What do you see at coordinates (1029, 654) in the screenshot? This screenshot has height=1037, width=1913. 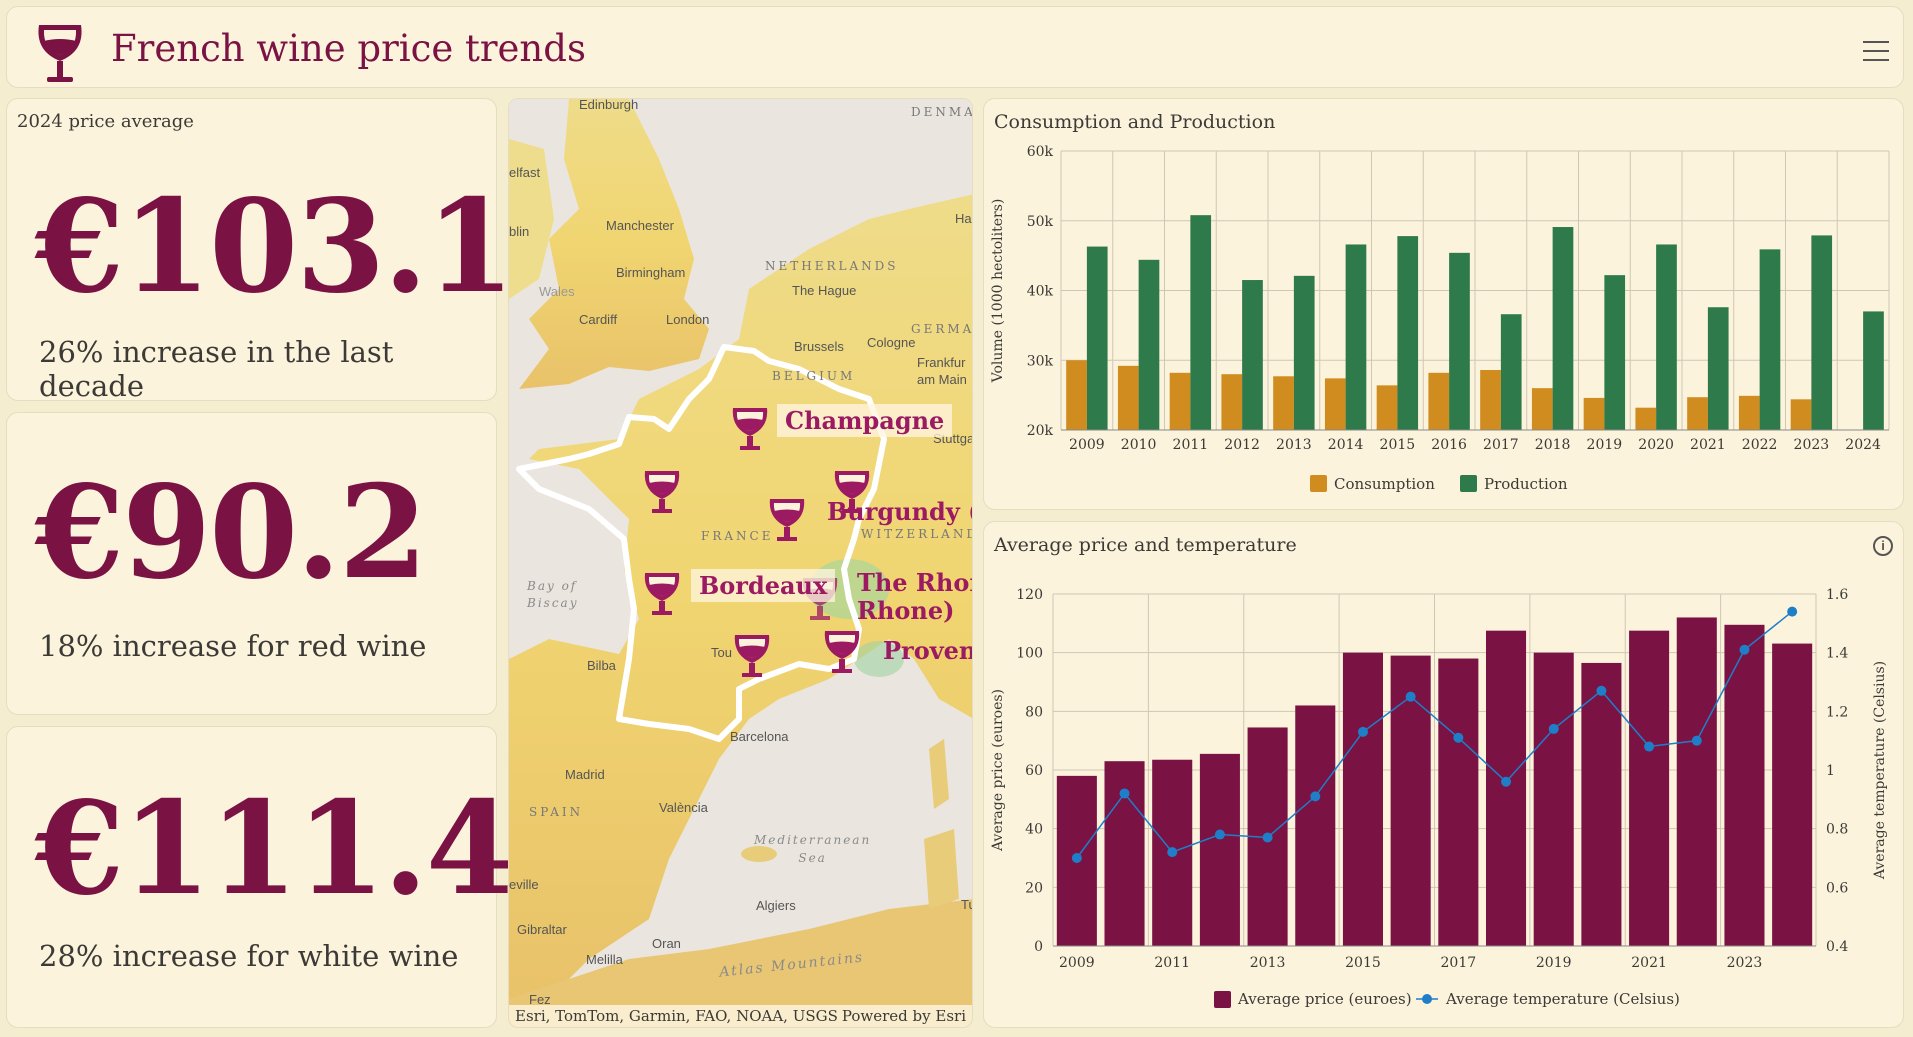 I see `y-tick-label: 100` at bounding box center [1029, 654].